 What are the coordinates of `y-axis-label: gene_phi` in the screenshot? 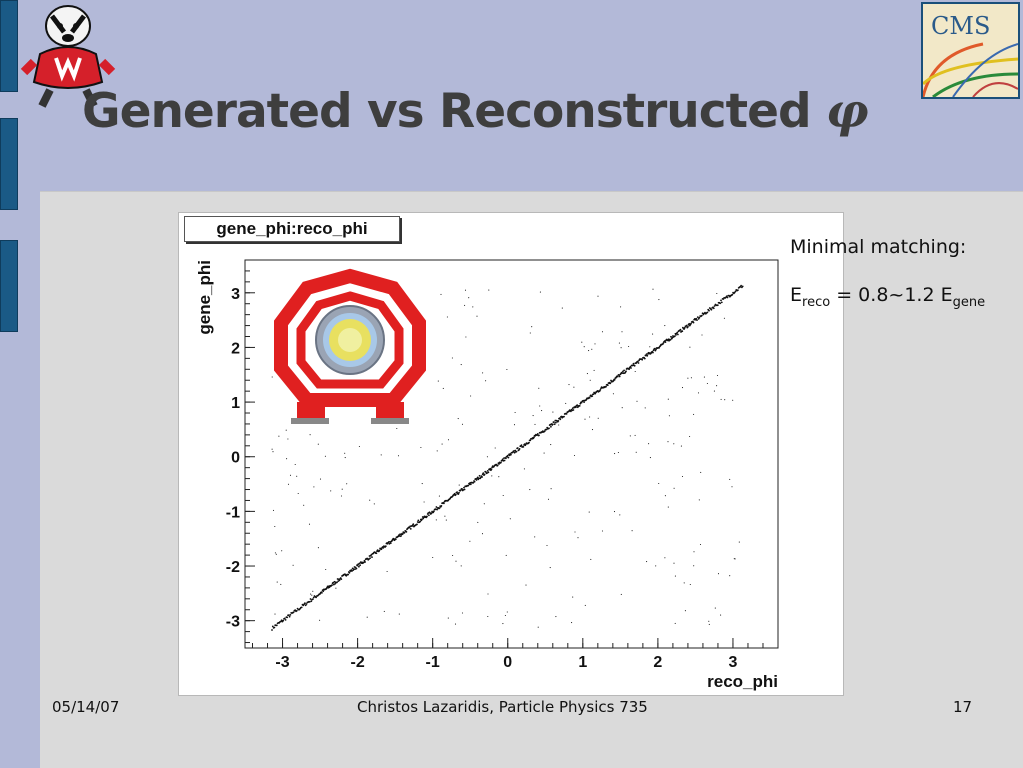 It's located at (204, 297).